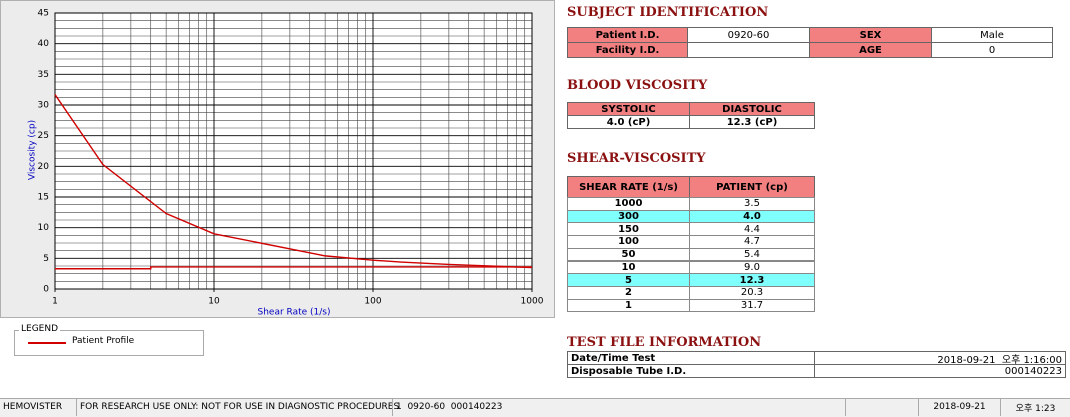 Image resolution: width=1070 pixels, height=417 pixels. What do you see at coordinates (43, 75) in the screenshot?
I see `y-tick-label: 35` at bounding box center [43, 75].